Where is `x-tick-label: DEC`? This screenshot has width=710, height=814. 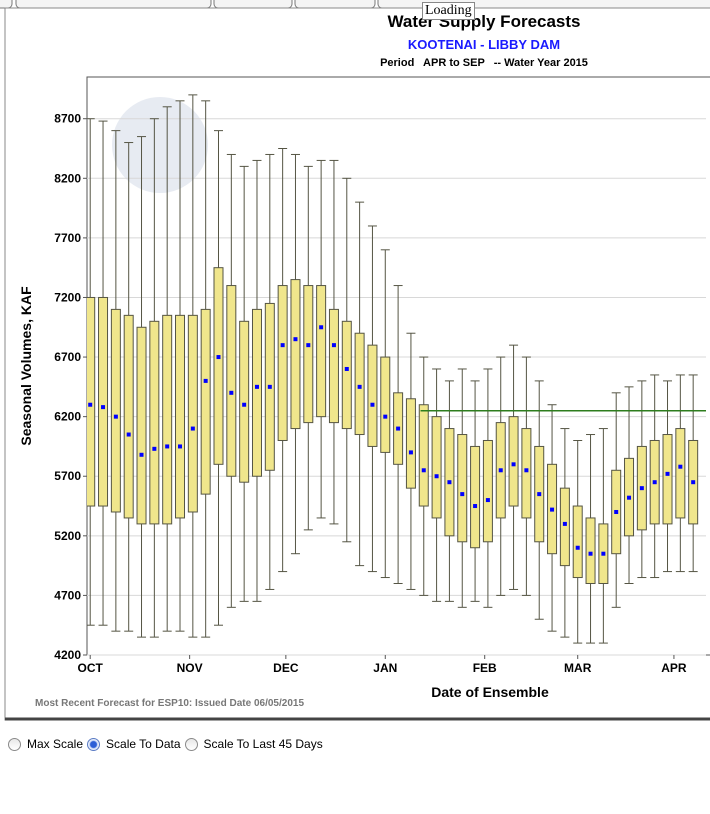
x-tick-label: DEC is located at coordinates (286, 668).